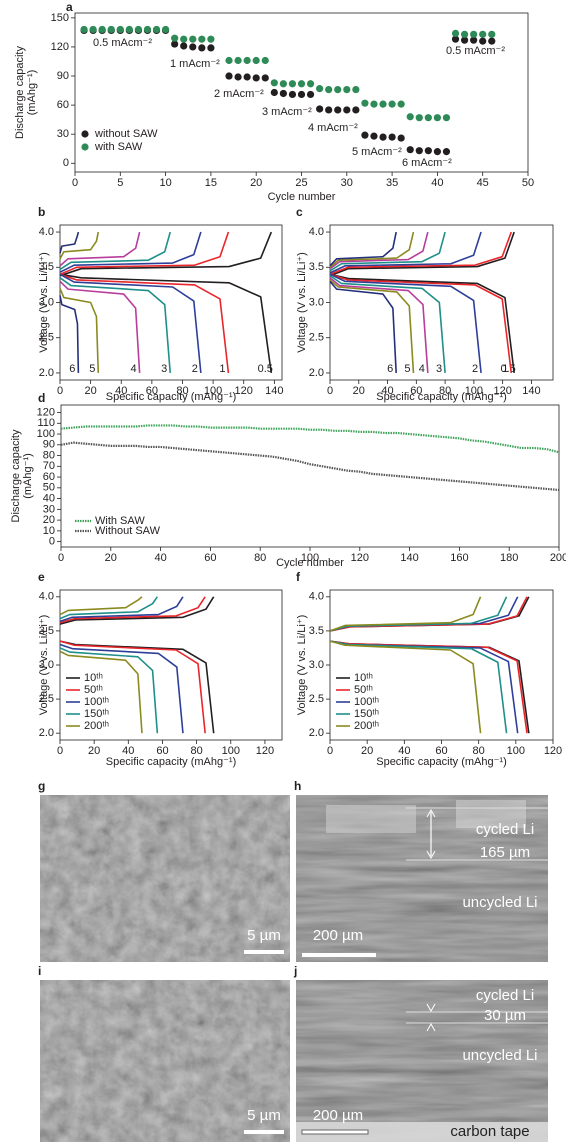  What do you see at coordinates (239, 94) in the screenshot?
I see `annotation: 2 mAcm⁻²` at bounding box center [239, 94].